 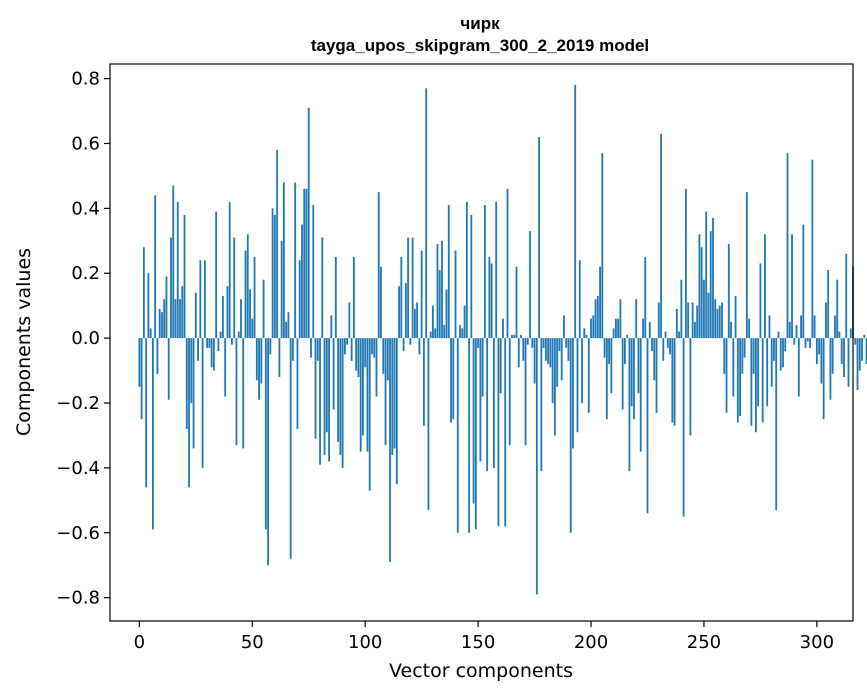 I want to click on x-axis-label: Vector components, so click(x=481, y=671).